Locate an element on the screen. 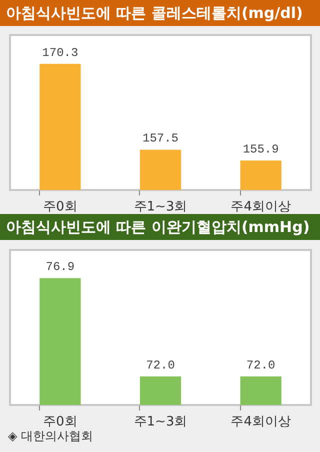  chart-title: 아침식사빈도에 따른 콜레스테롤치(mg/dl) is located at coordinates (160, 13).